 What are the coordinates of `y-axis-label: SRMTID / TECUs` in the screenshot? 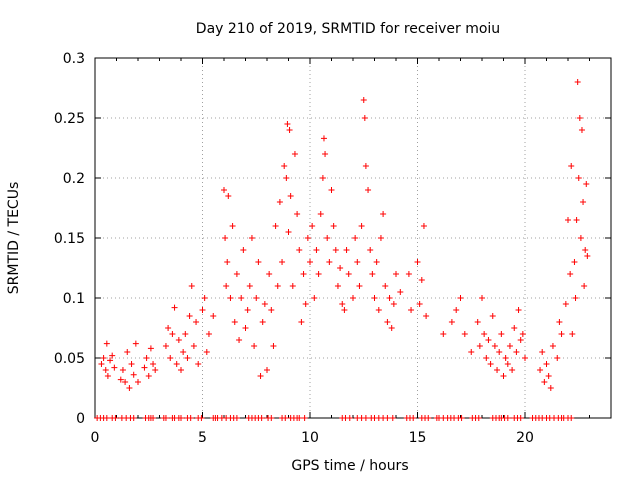 It's located at (14, 238).